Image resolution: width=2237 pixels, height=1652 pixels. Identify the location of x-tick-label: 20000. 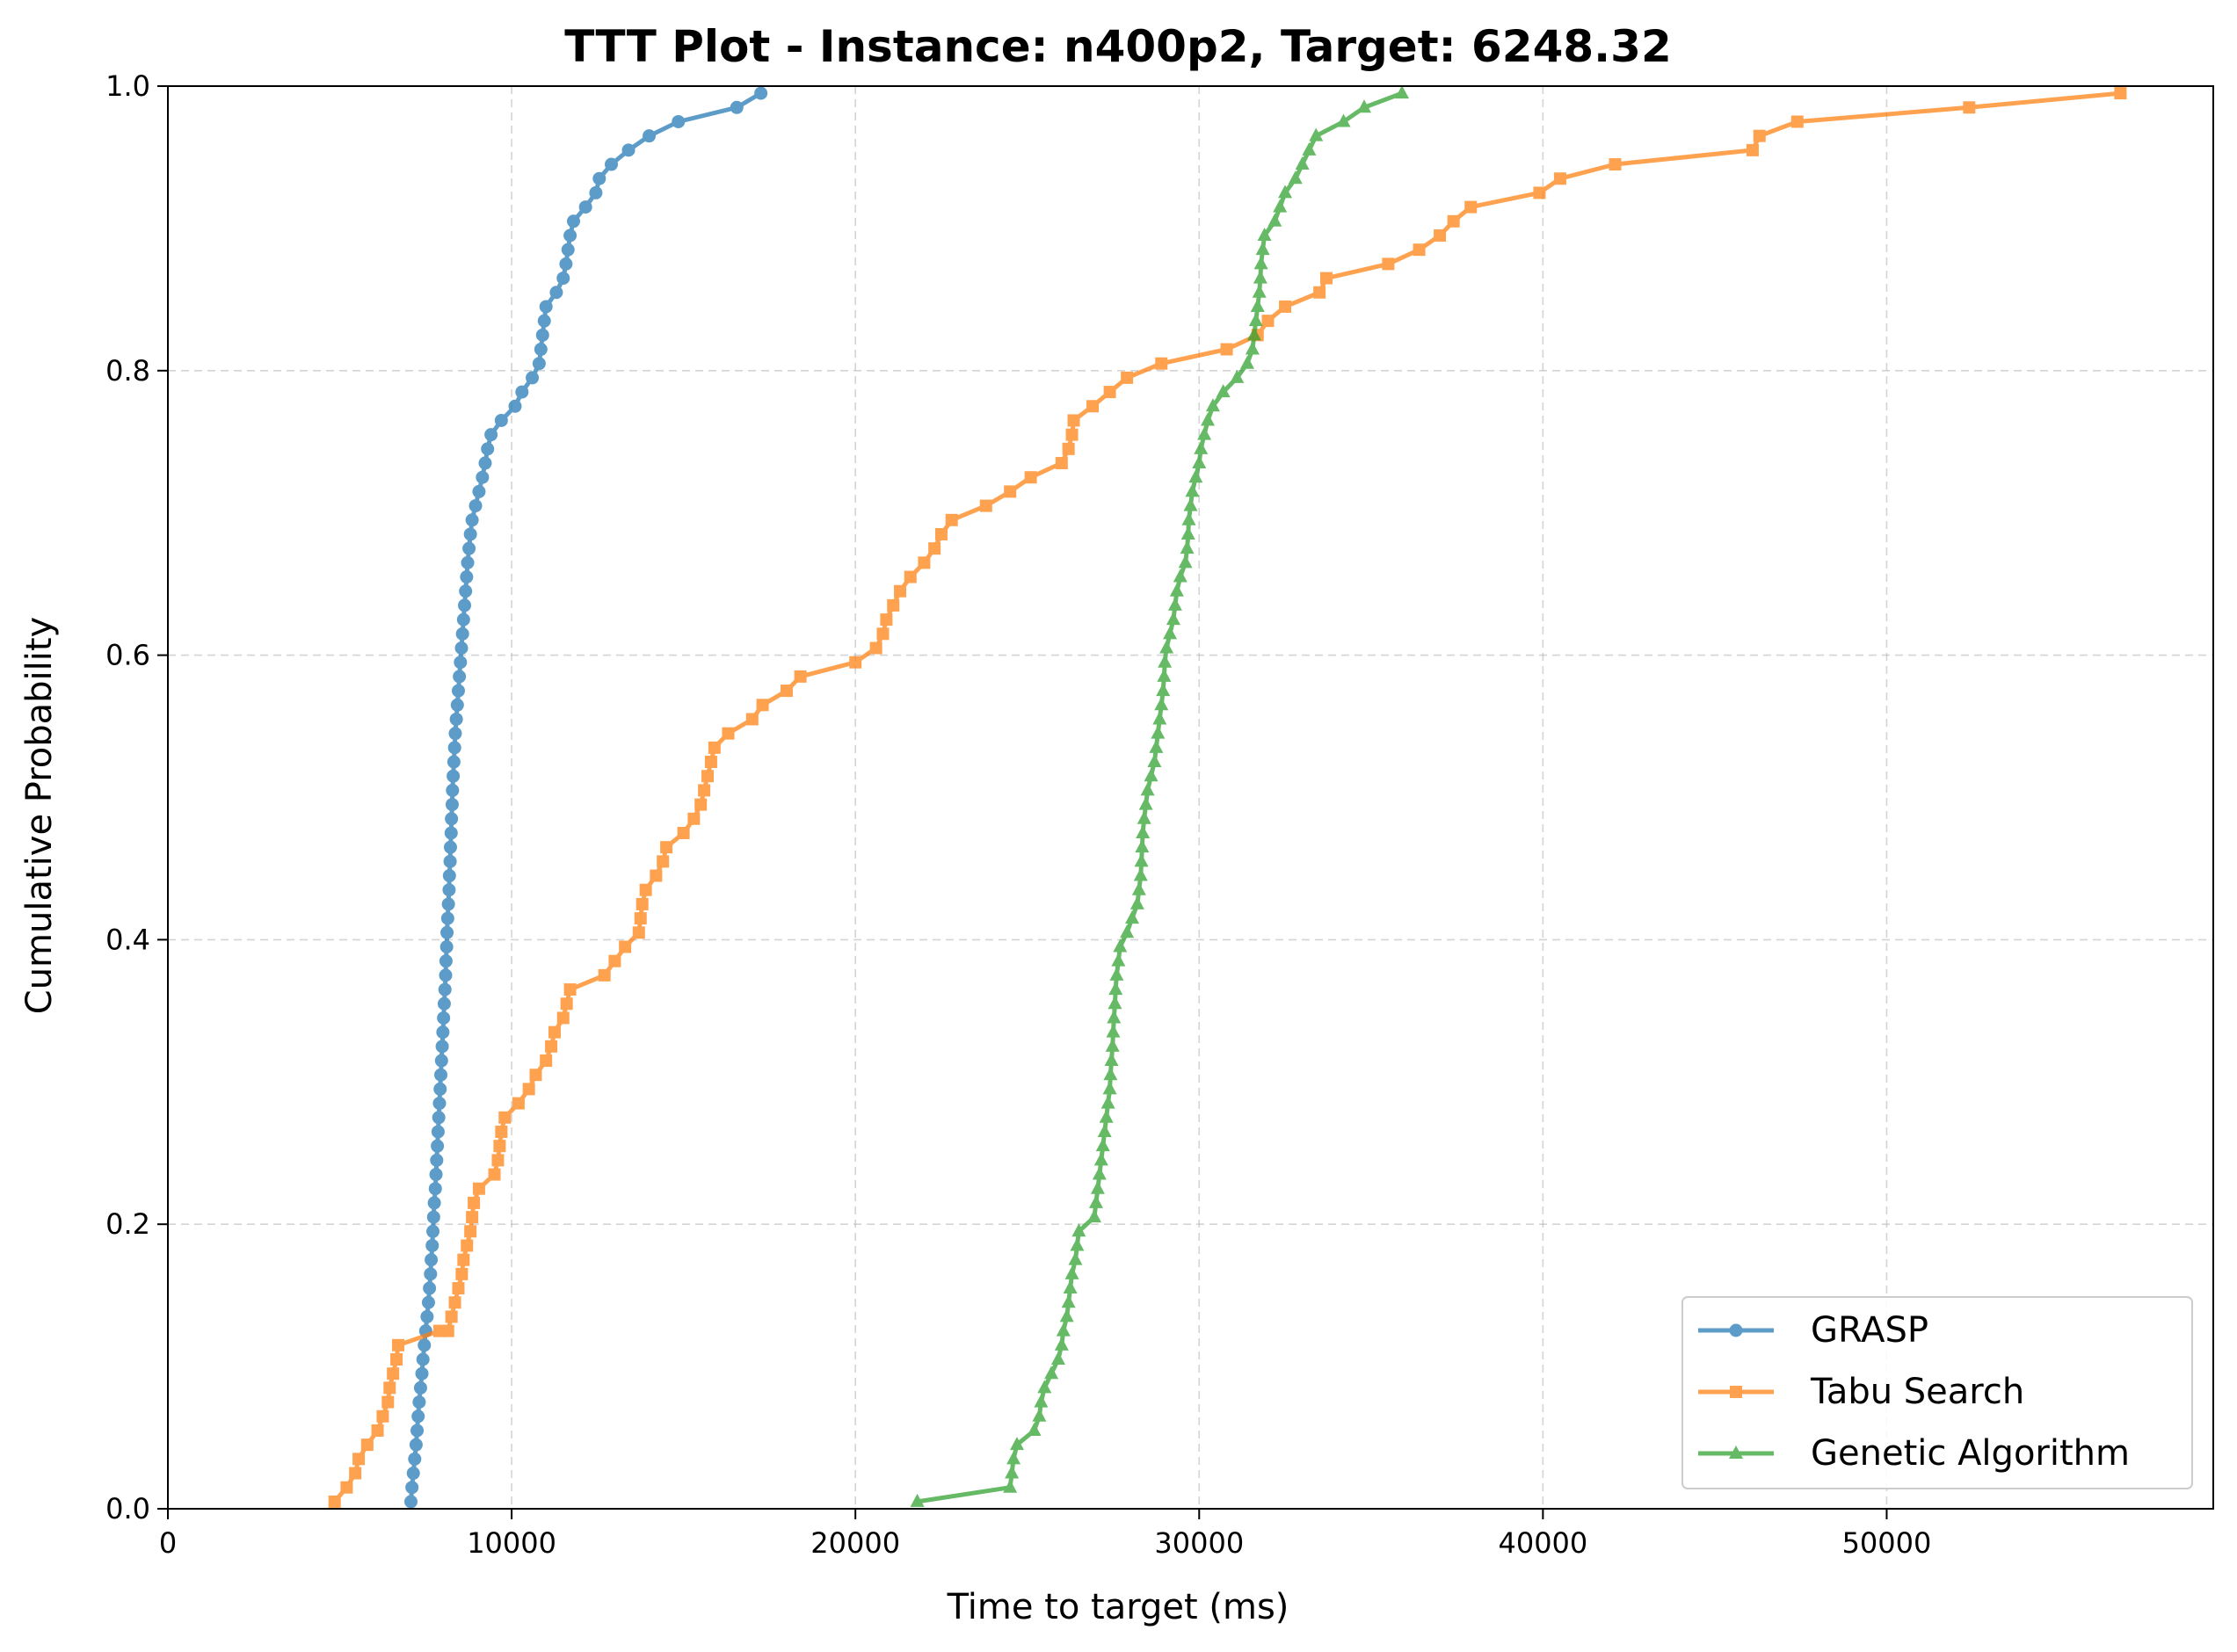
(855, 1543).